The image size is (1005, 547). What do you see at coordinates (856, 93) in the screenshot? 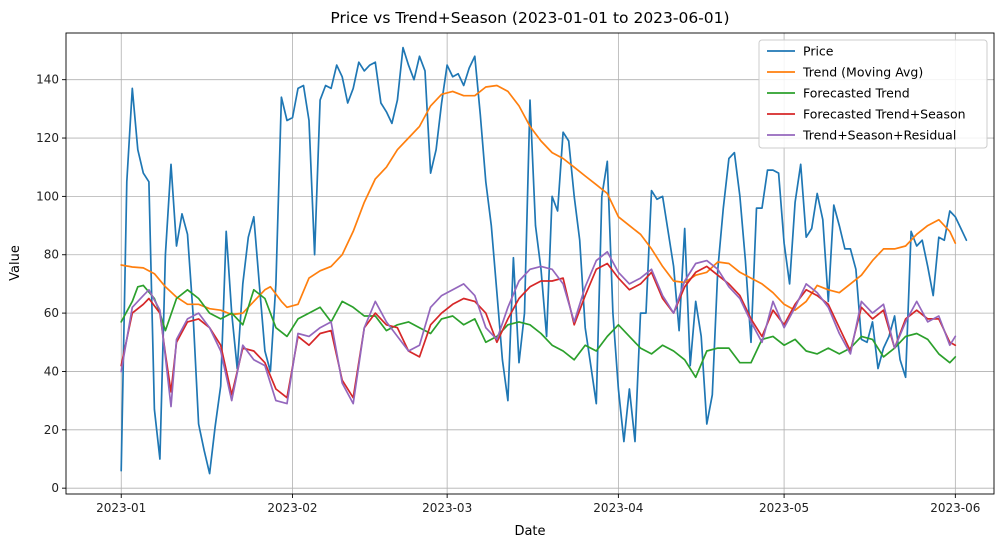
I see `legend-label: Forecasted Trend` at bounding box center [856, 93].